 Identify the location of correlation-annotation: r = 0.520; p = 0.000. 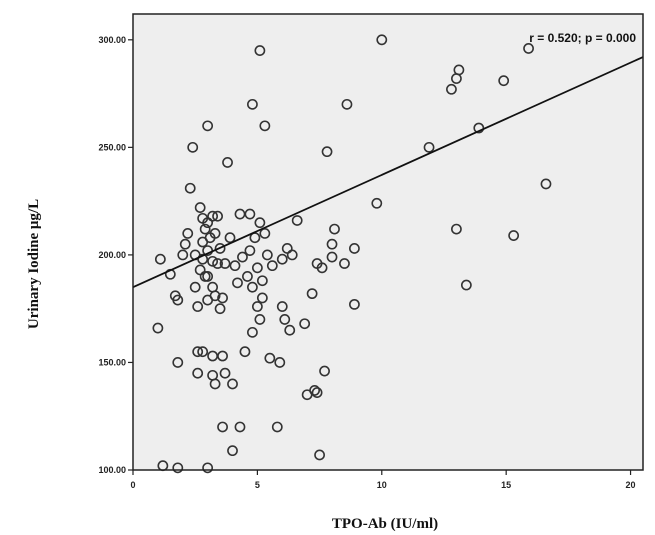
(582, 38).